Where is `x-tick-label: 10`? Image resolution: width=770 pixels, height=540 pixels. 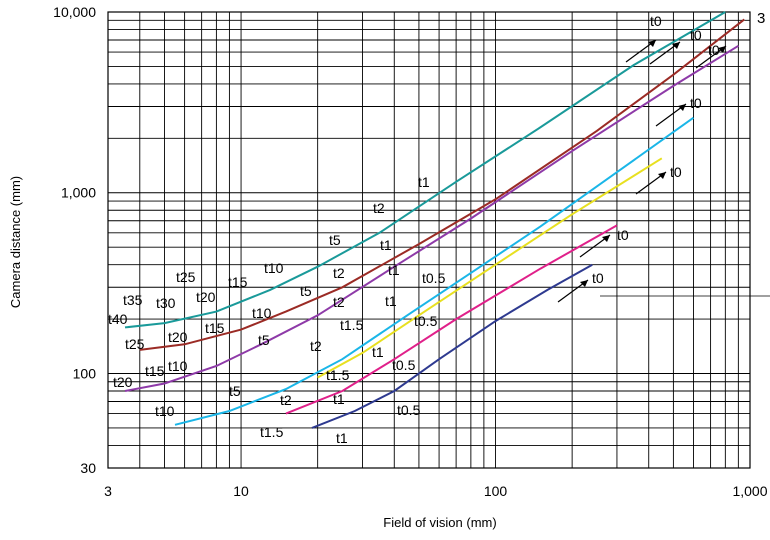 x-tick-label: 10 is located at coordinates (241, 491).